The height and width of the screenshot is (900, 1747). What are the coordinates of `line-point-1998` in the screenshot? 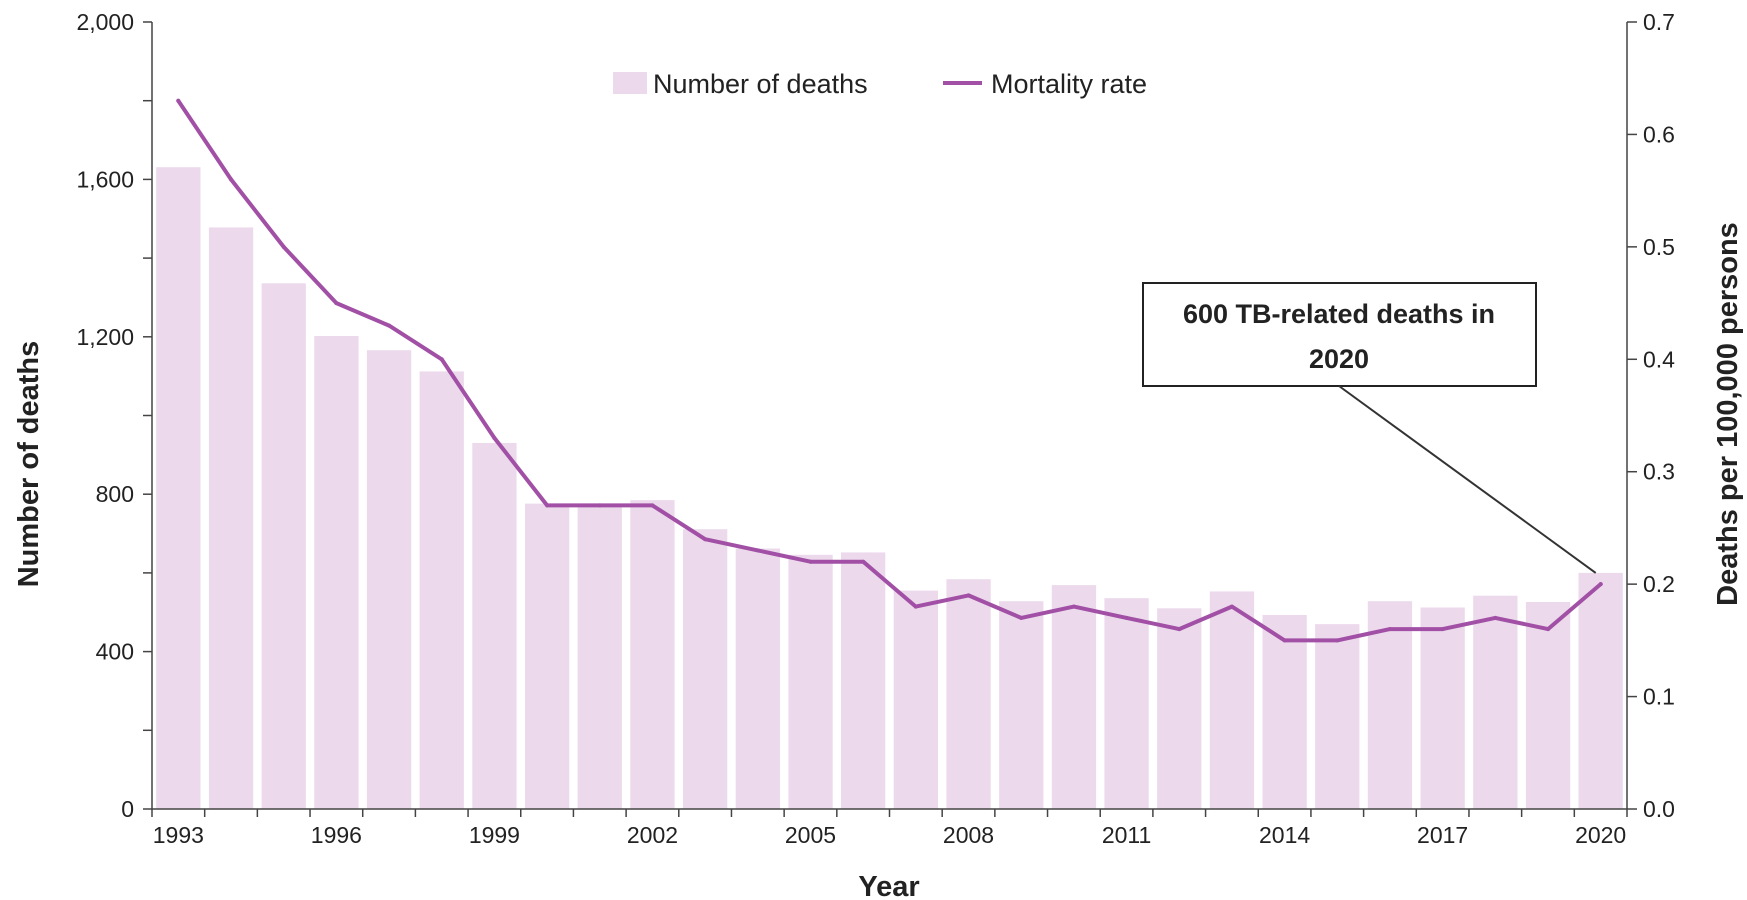 It's located at (441, 359).